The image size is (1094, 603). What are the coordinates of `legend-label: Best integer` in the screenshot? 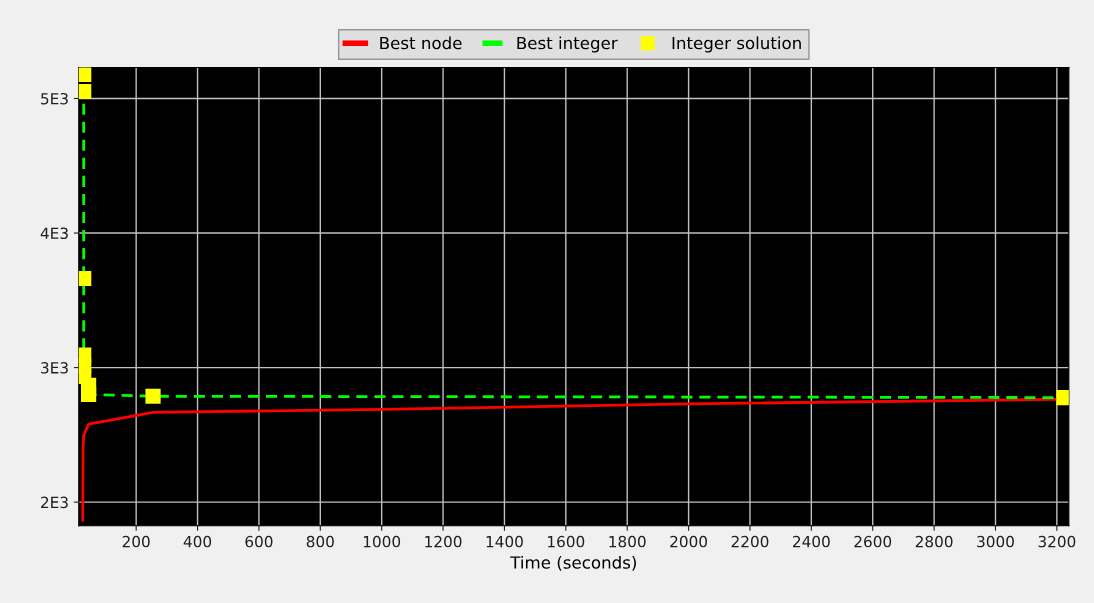 It's located at (567, 44).